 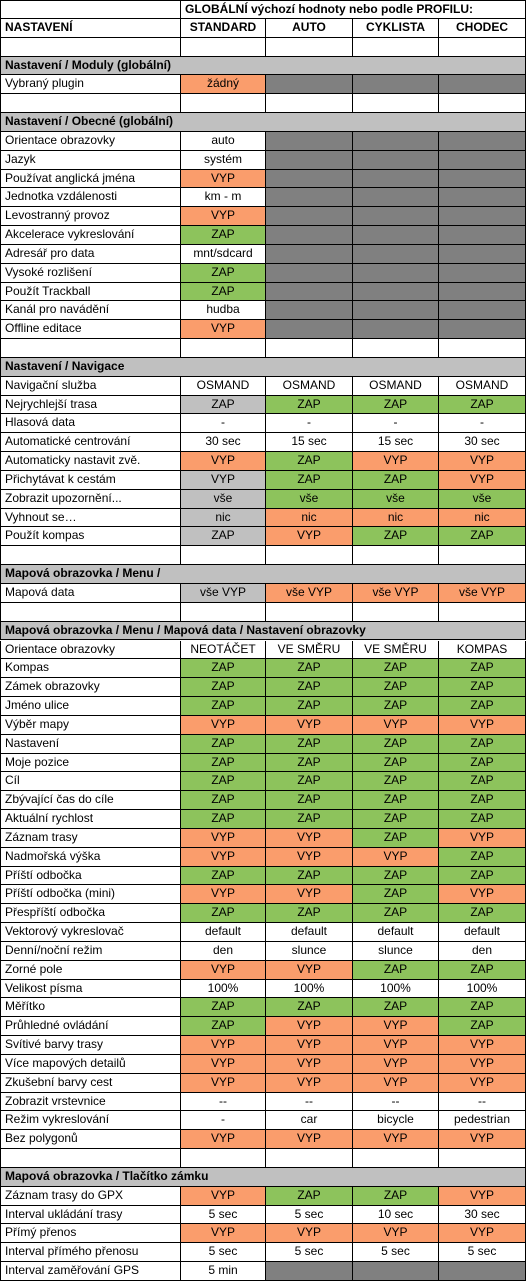 What do you see at coordinates (309, 443) in the screenshot?
I see `value-cell: 15 sec` at bounding box center [309, 443].